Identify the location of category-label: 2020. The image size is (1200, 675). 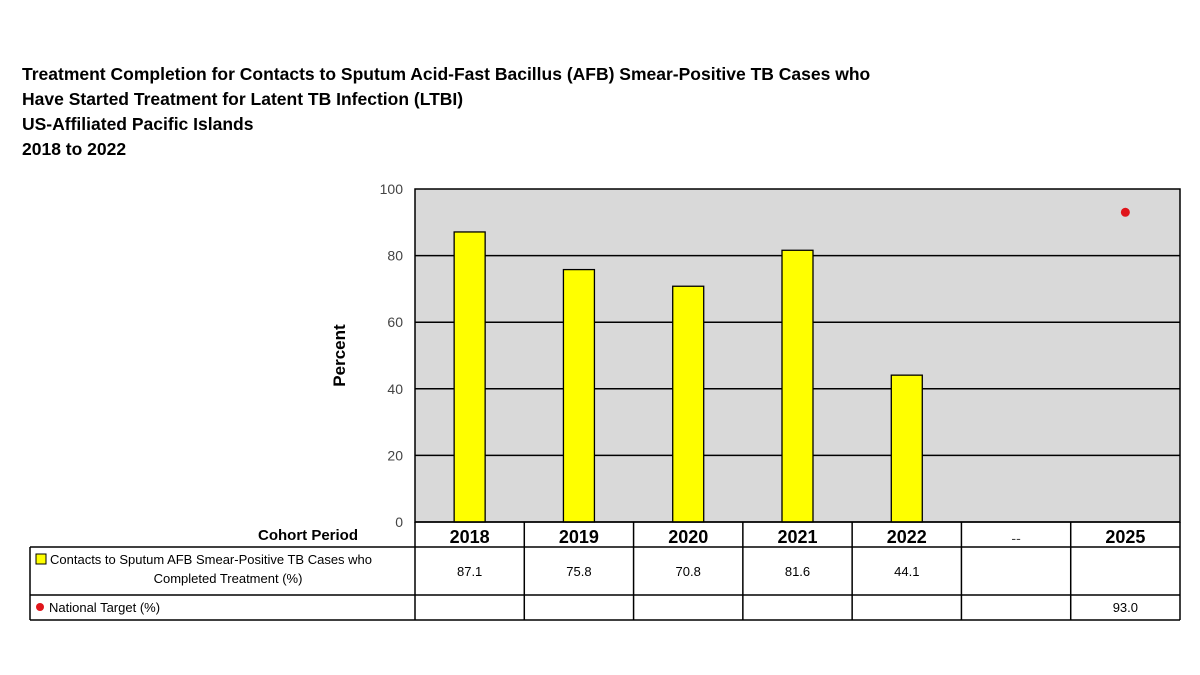
(688, 537).